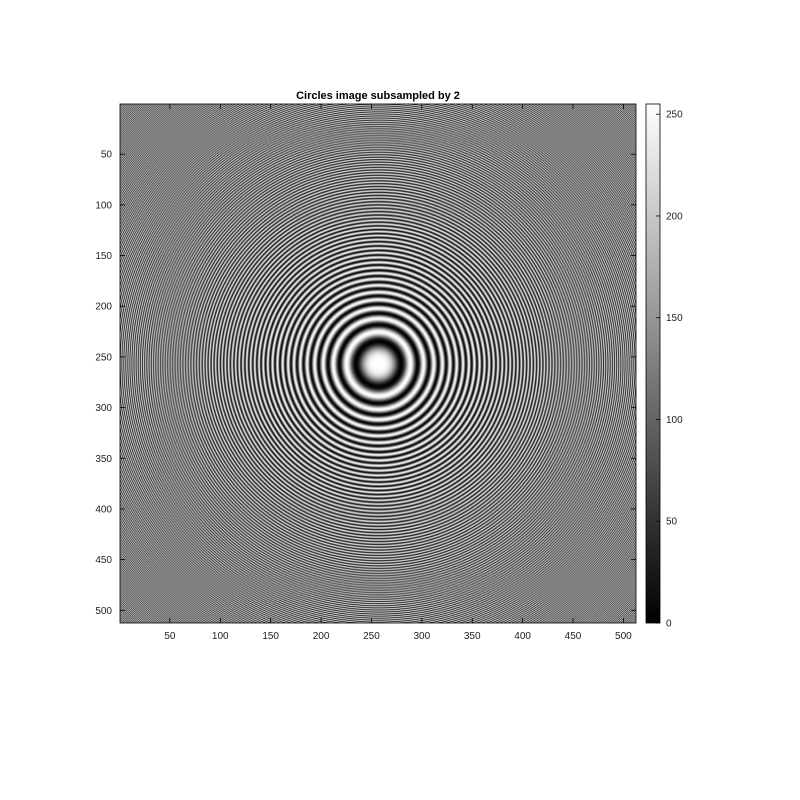 The width and height of the screenshot is (800, 800). Describe the element at coordinates (371, 636) in the screenshot. I see `x-tick-label: 250` at that location.